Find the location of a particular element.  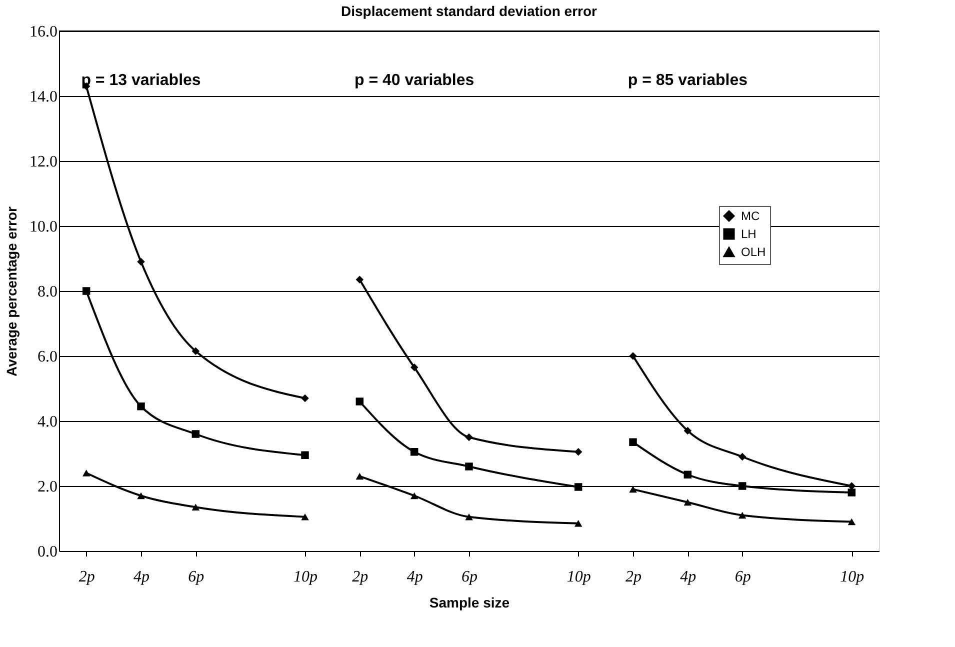

y-tick-label: 10.0 is located at coordinates (44, 227).